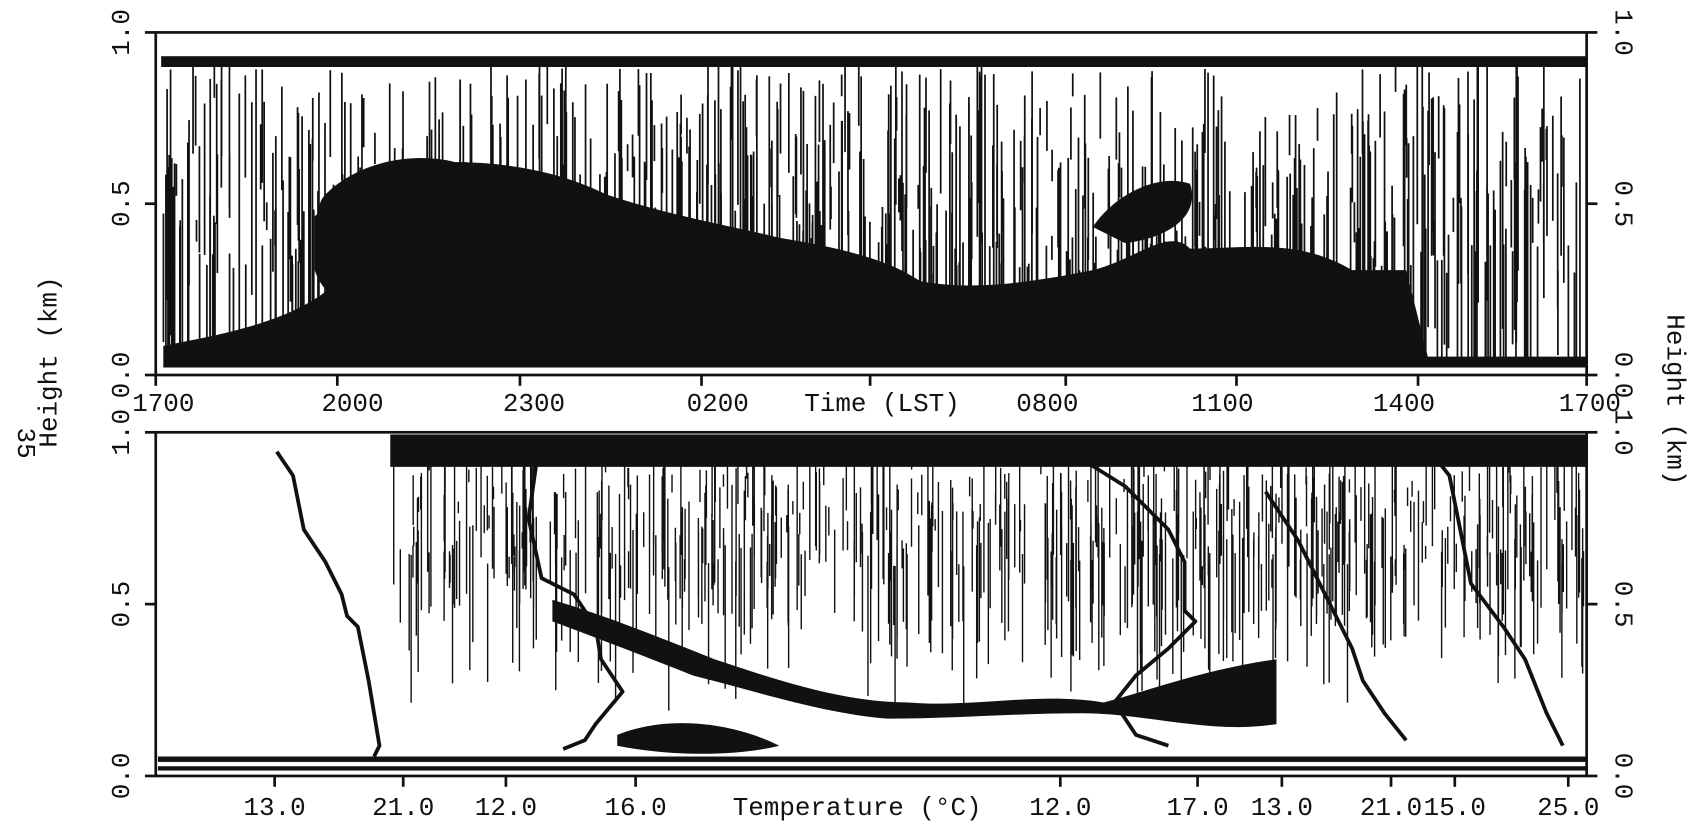 This screenshot has width=1697, height=830. What do you see at coordinates (857, 808) in the screenshot?
I see `x-axis-label: Temperature (°C)` at bounding box center [857, 808].